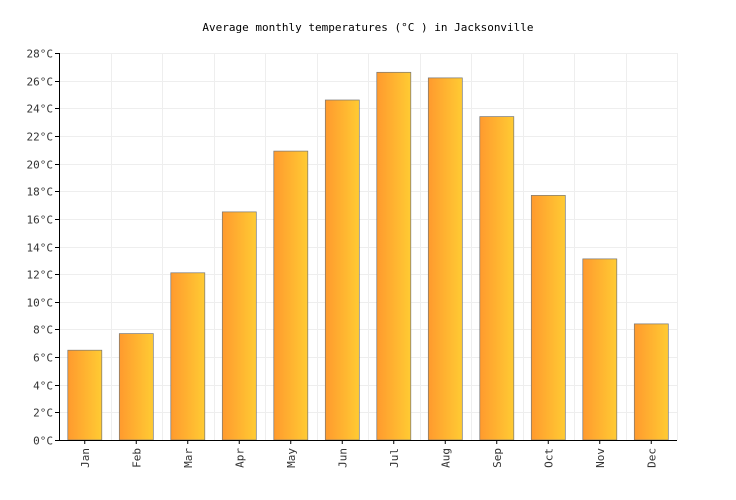 The height and width of the screenshot is (500, 736). What do you see at coordinates (651, 382) in the screenshot?
I see `bar-dec` at bounding box center [651, 382].